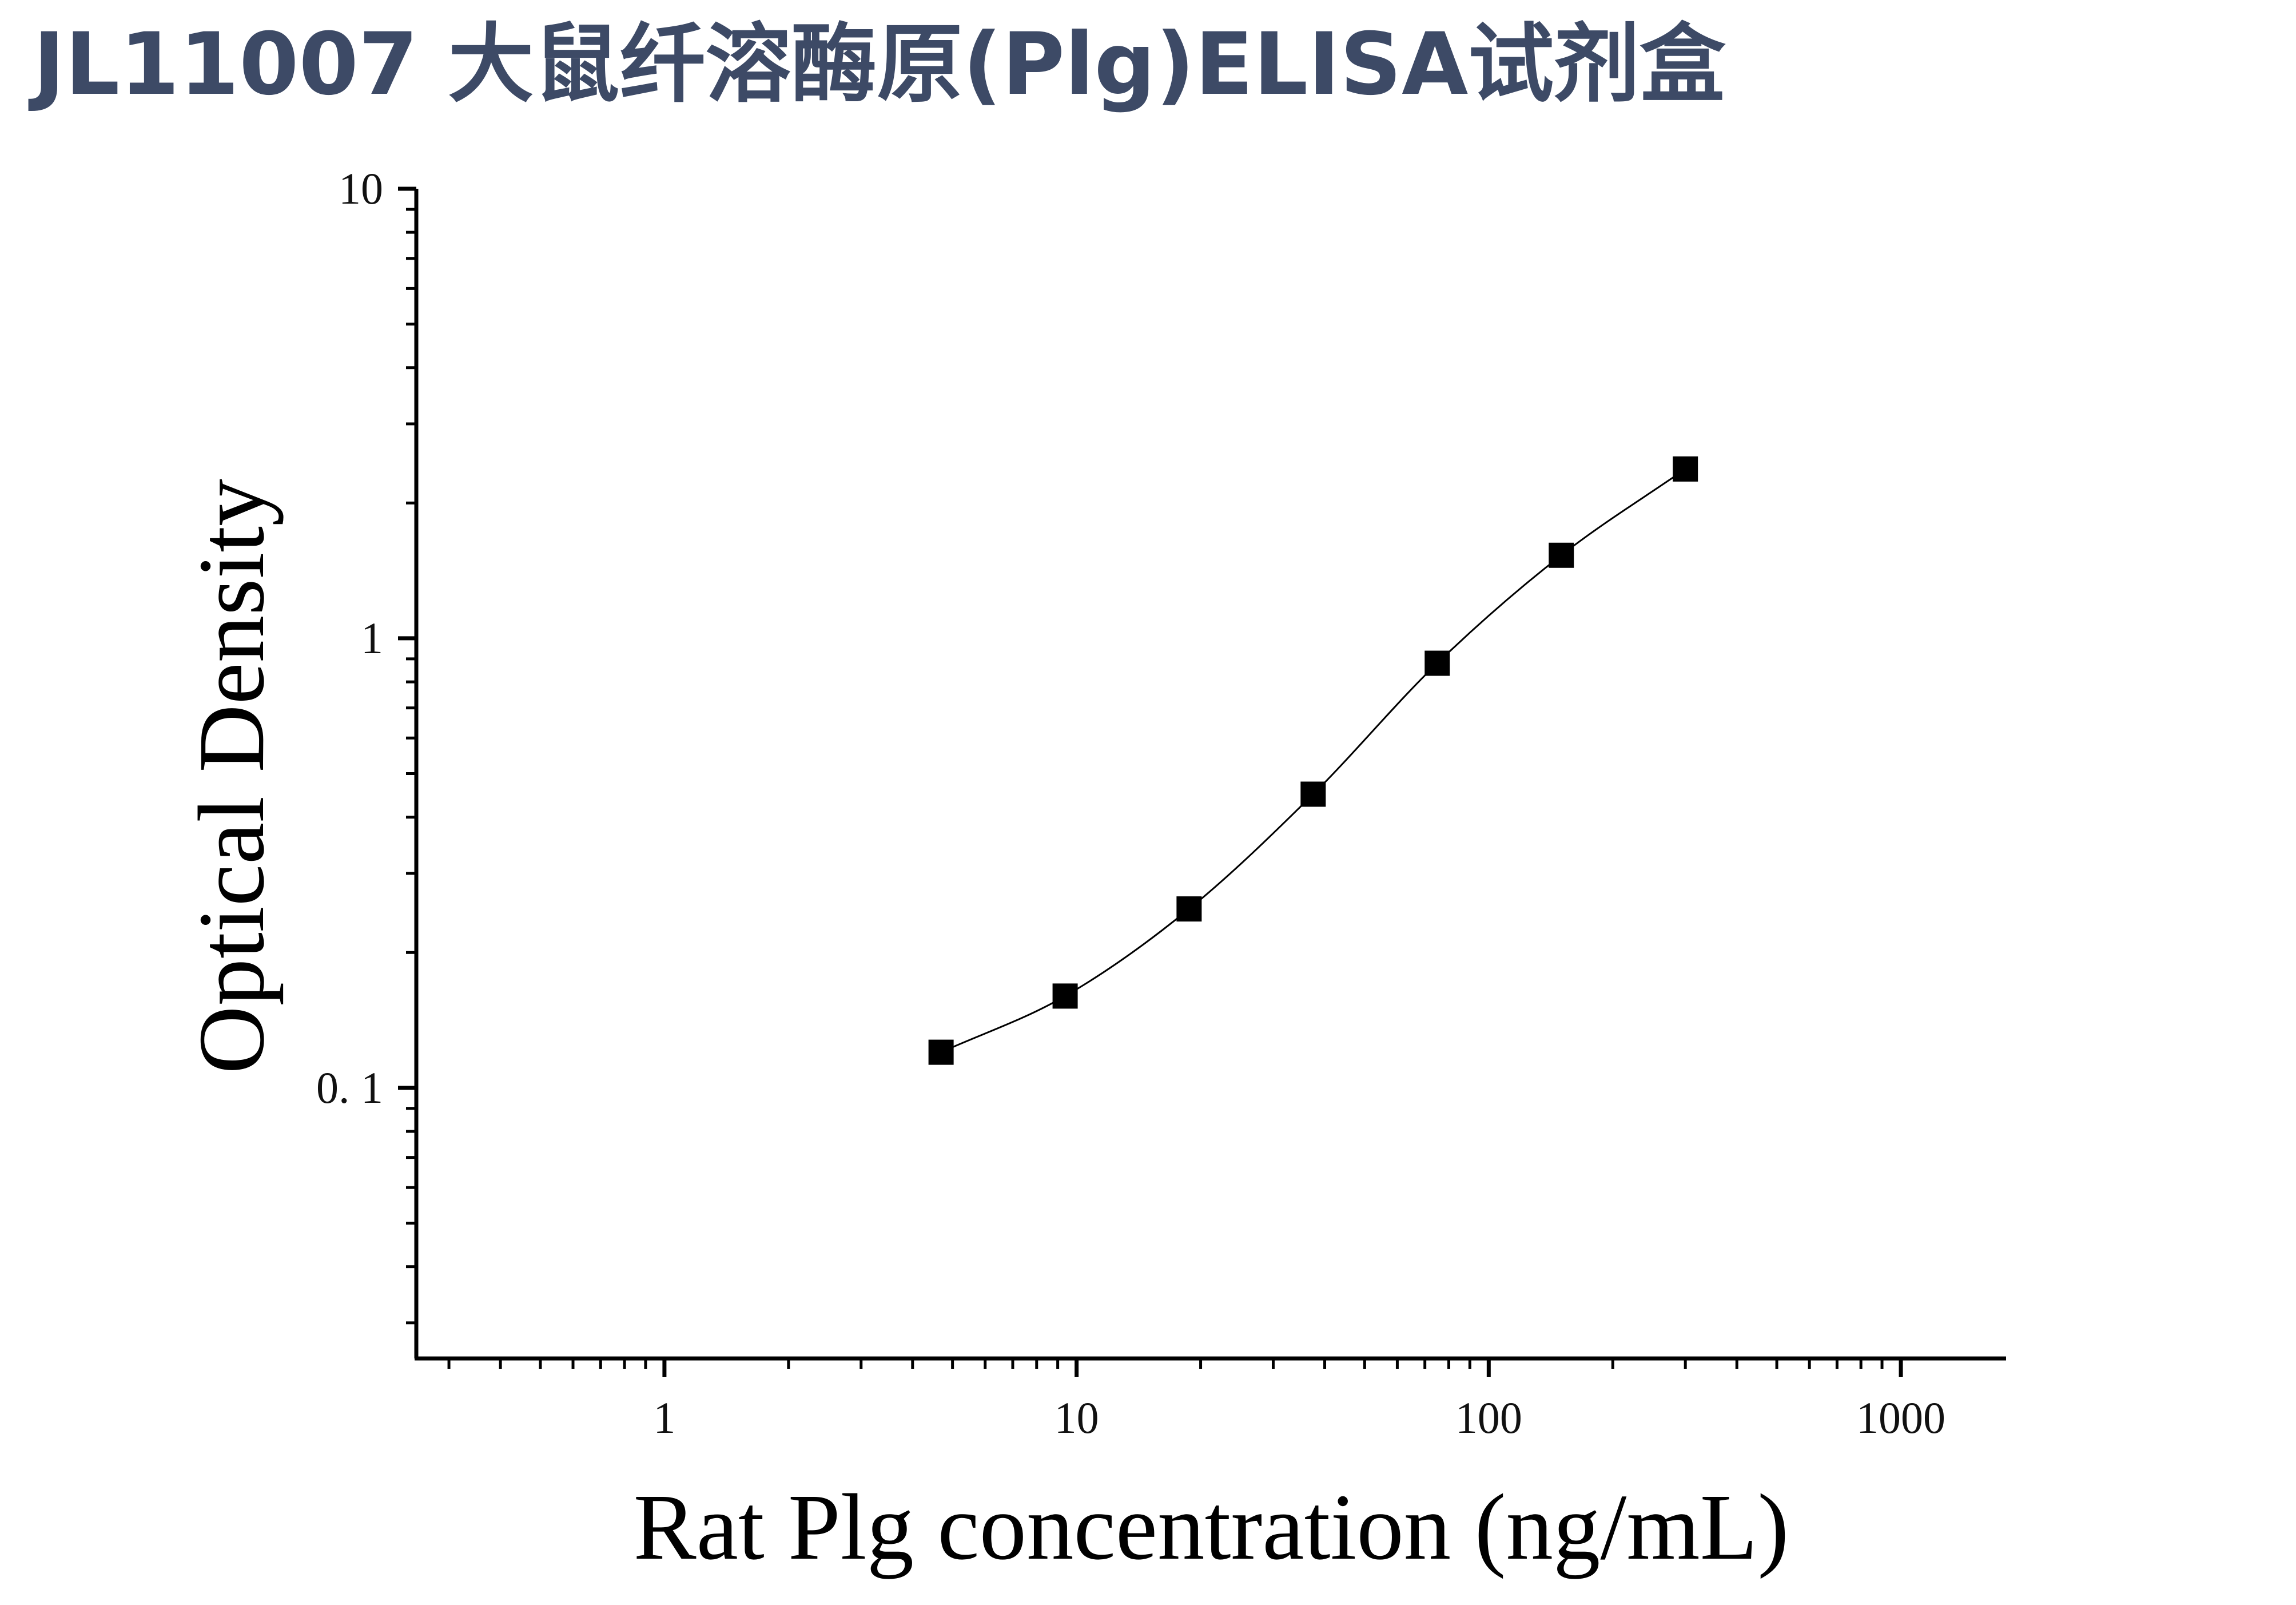 Image resolution: width=2296 pixels, height=1605 pixels. I want to click on x-tick-label: 10, so click(1077, 1418).